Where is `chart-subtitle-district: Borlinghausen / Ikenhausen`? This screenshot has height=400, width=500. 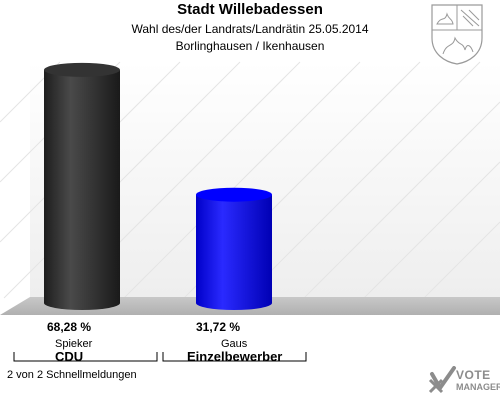
chart-subtitle-district: Borlinghausen / Ikenhausen is located at coordinates (250, 46).